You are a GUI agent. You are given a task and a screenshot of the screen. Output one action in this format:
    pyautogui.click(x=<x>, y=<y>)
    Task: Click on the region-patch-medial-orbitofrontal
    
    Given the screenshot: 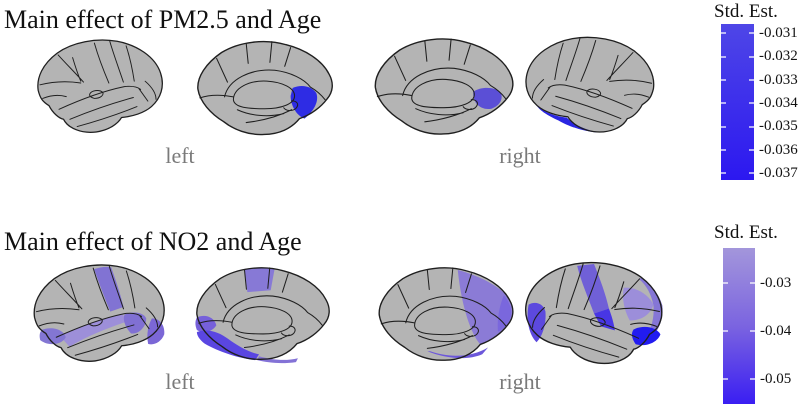 What is the action you would take?
    pyautogui.click(x=487, y=98)
    